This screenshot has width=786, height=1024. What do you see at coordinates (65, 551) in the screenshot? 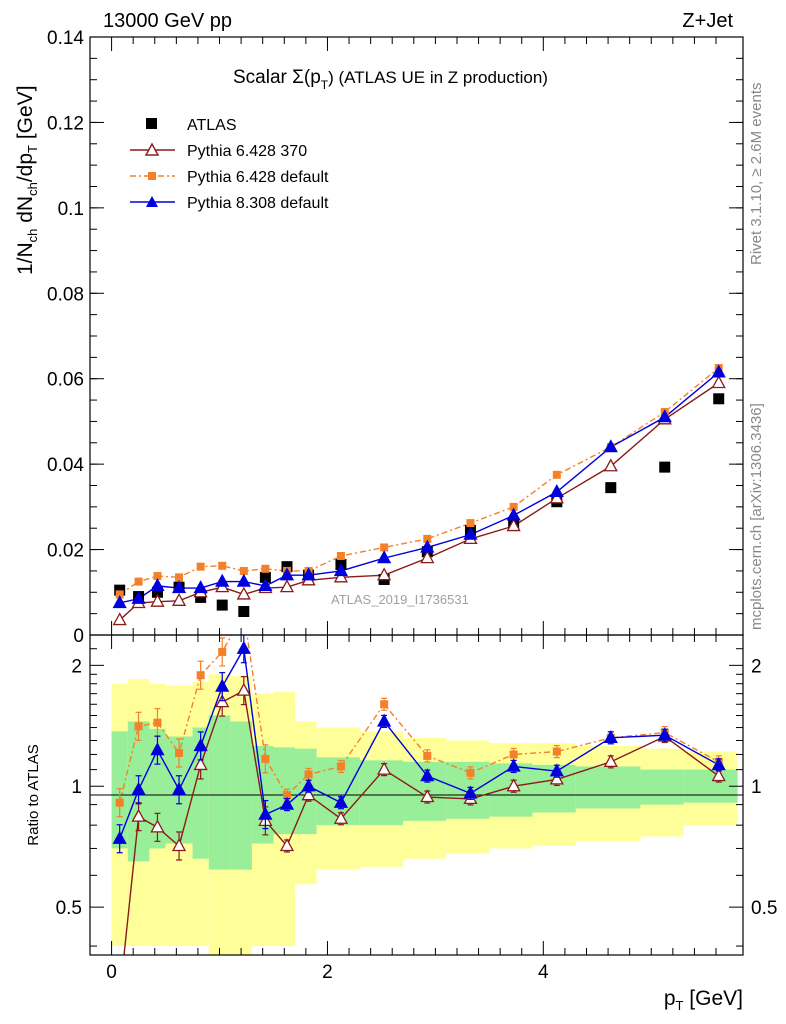
I see `main-y-tick-label: 0.02` at bounding box center [65, 551].